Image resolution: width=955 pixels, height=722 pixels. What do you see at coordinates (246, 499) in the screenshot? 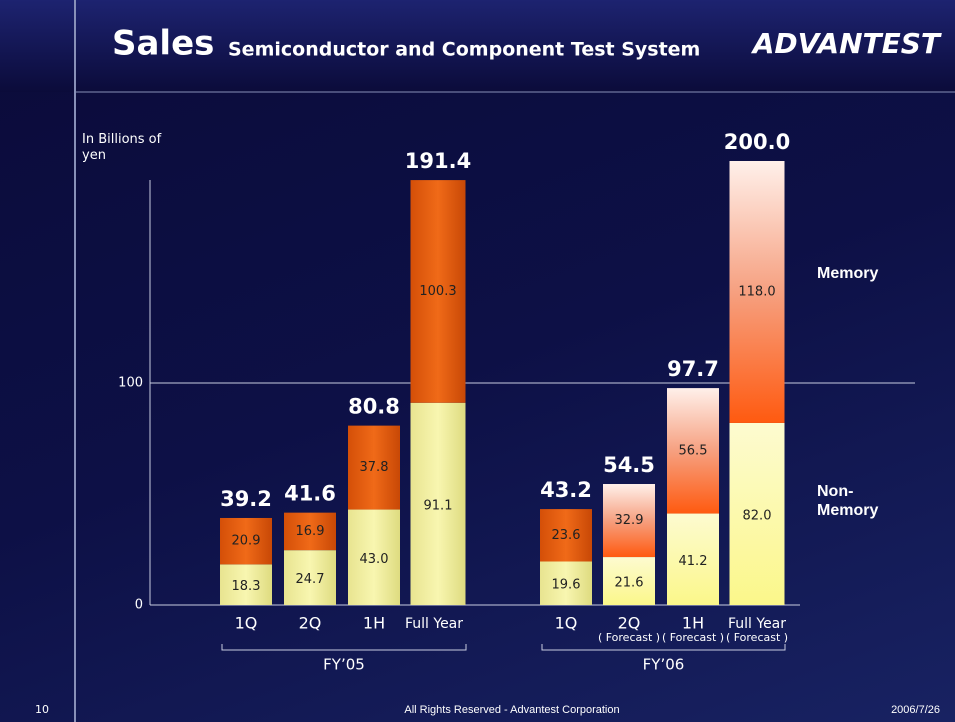
I see `total-label: 39.2` at bounding box center [246, 499].